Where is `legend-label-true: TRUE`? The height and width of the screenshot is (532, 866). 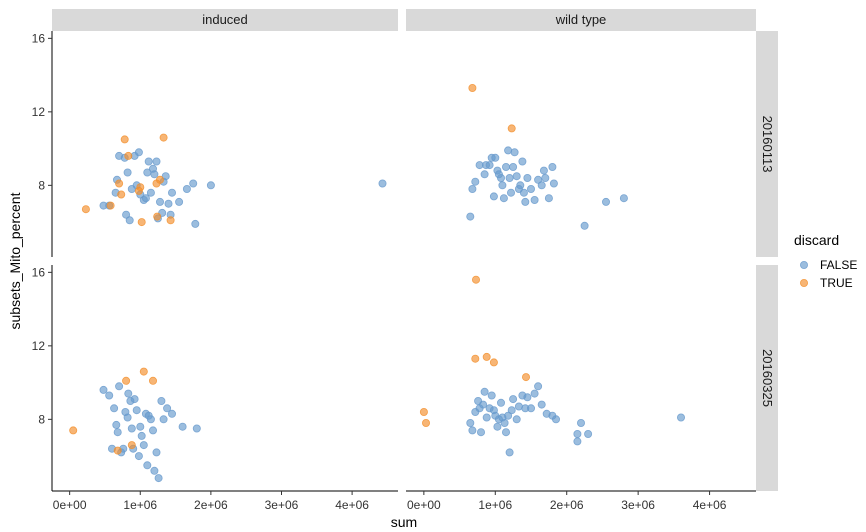
legend-label-true: TRUE is located at coordinates (836, 283).